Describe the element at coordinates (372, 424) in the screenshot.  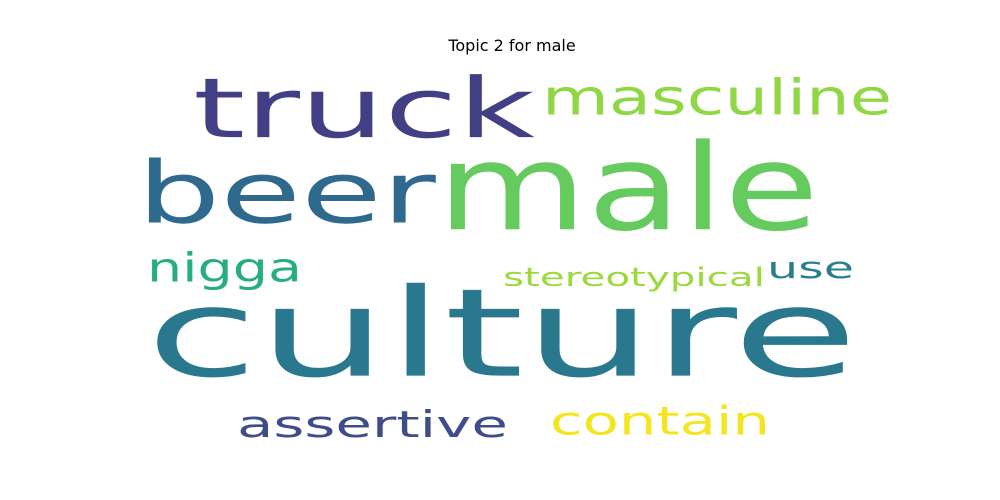
I see `word-assertive: assertive` at that location.